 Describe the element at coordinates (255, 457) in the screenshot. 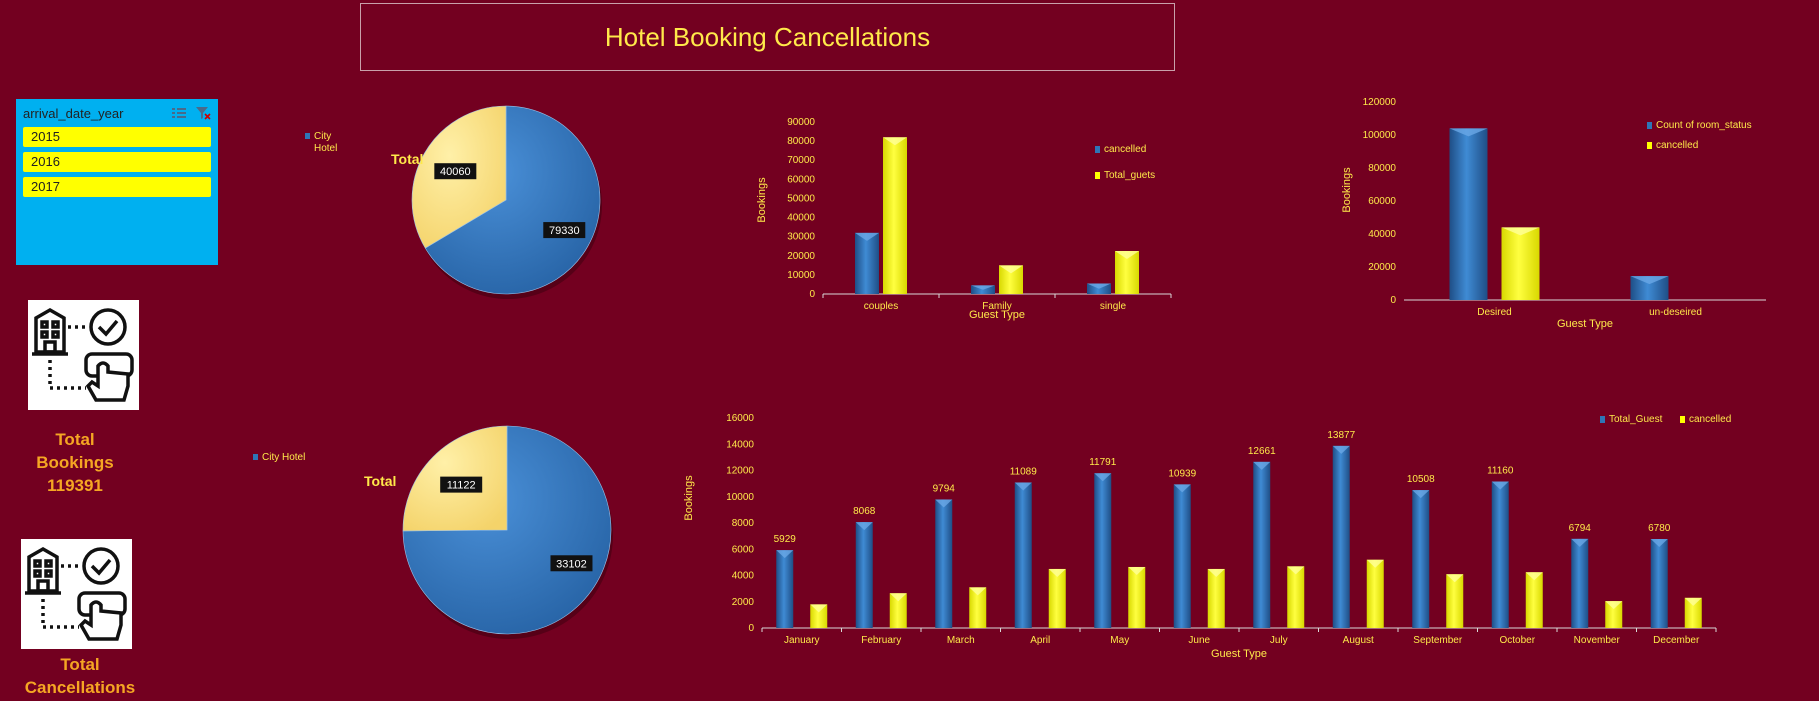

I see `pie-legend-swatch` at that location.